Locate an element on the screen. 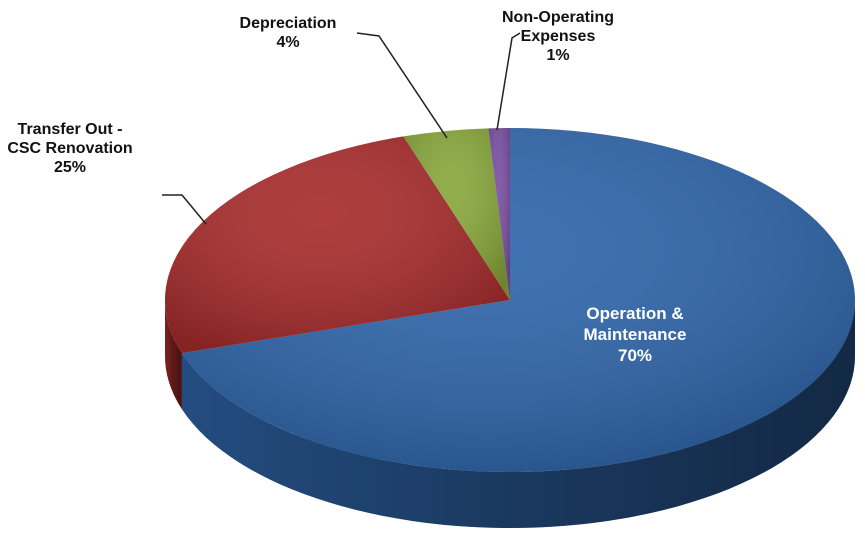 The height and width of the screenshot is (555, 865). category-label: Non-Operating Expenses is located at coordinates (558, 27).